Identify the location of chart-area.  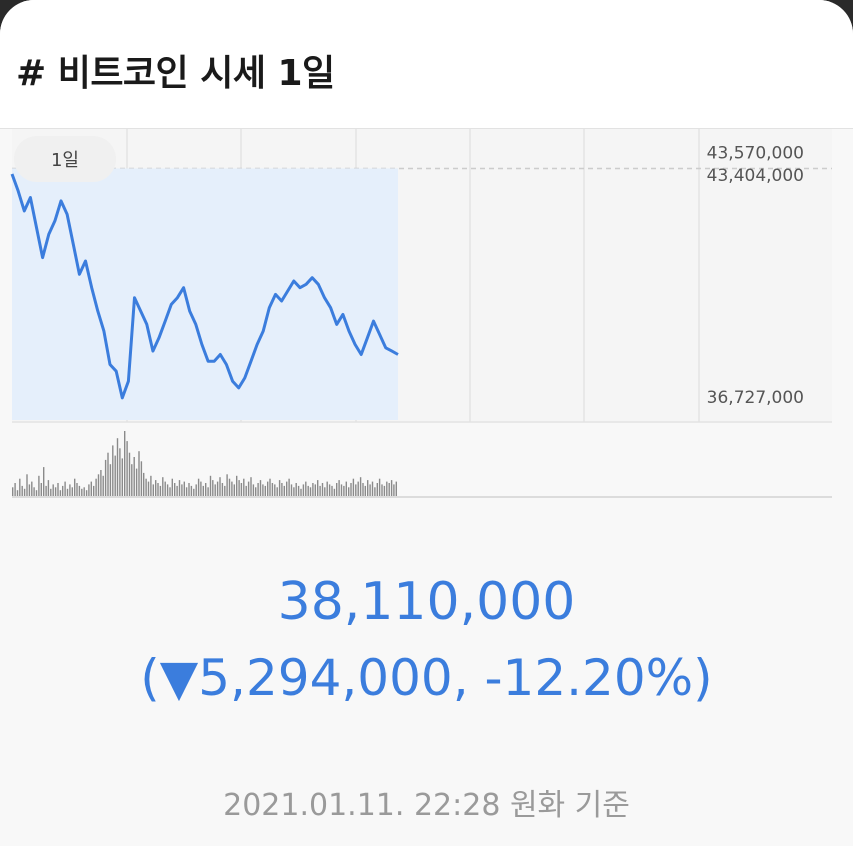
(204, 294).